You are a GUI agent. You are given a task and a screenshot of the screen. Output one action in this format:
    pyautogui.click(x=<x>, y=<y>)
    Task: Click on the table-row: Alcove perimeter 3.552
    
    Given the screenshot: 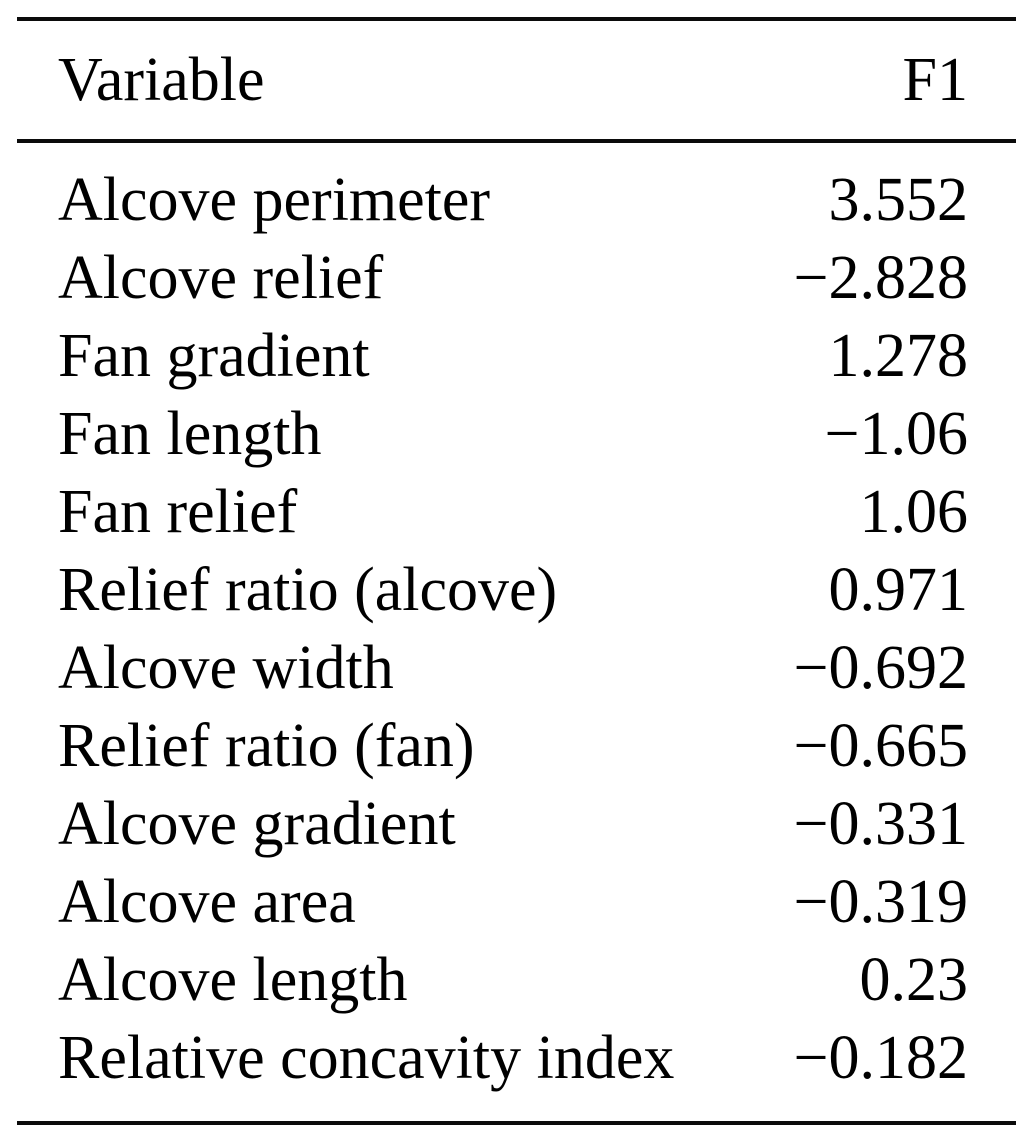 What is the action you would take?
    pyautogui.click(x=516, y=190)
    